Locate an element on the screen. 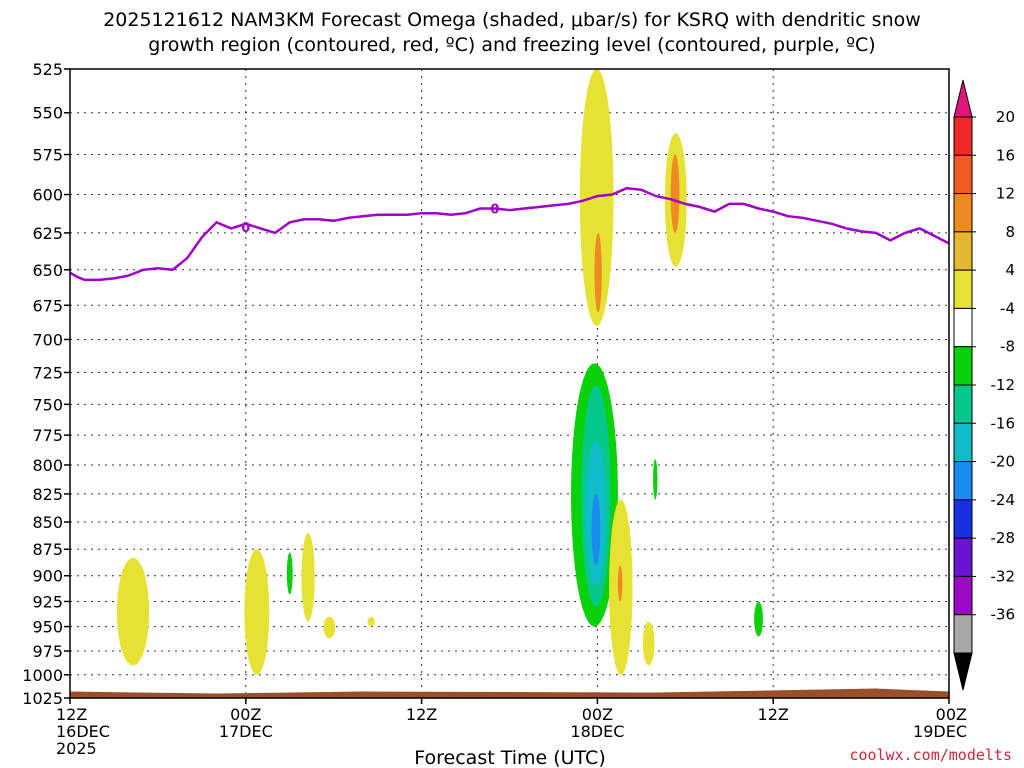 Image resolution: width=1024 pixels, height=768 pixels. colorbar-label: -32 is located at coordinates (1003, 576).